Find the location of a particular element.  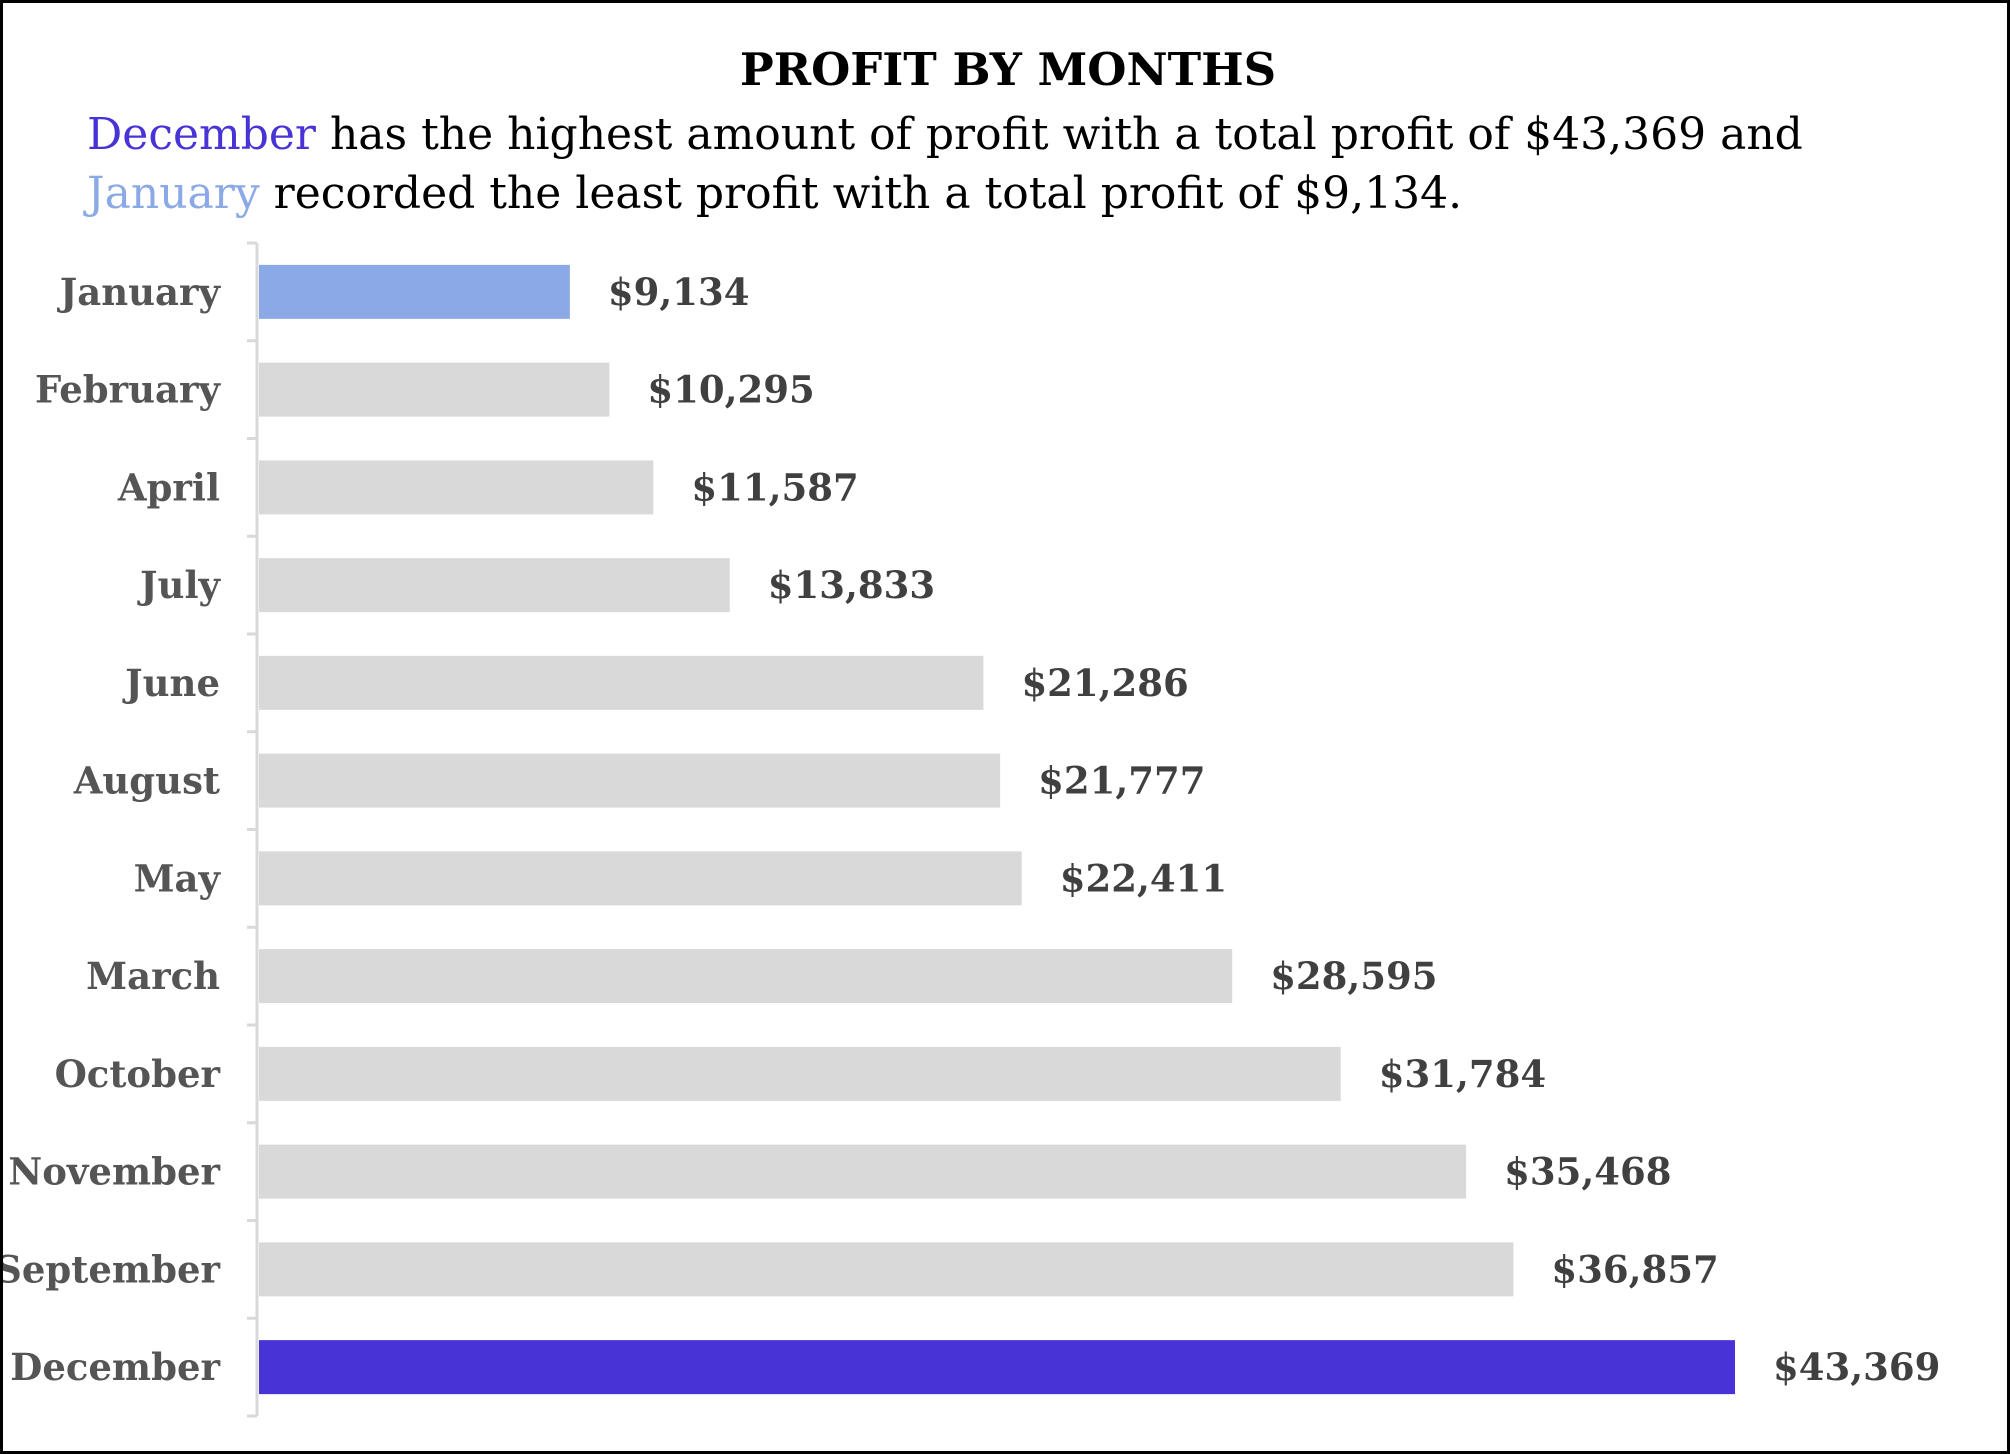

value-label-january: $9,134 is located at coordinates (679, 292).